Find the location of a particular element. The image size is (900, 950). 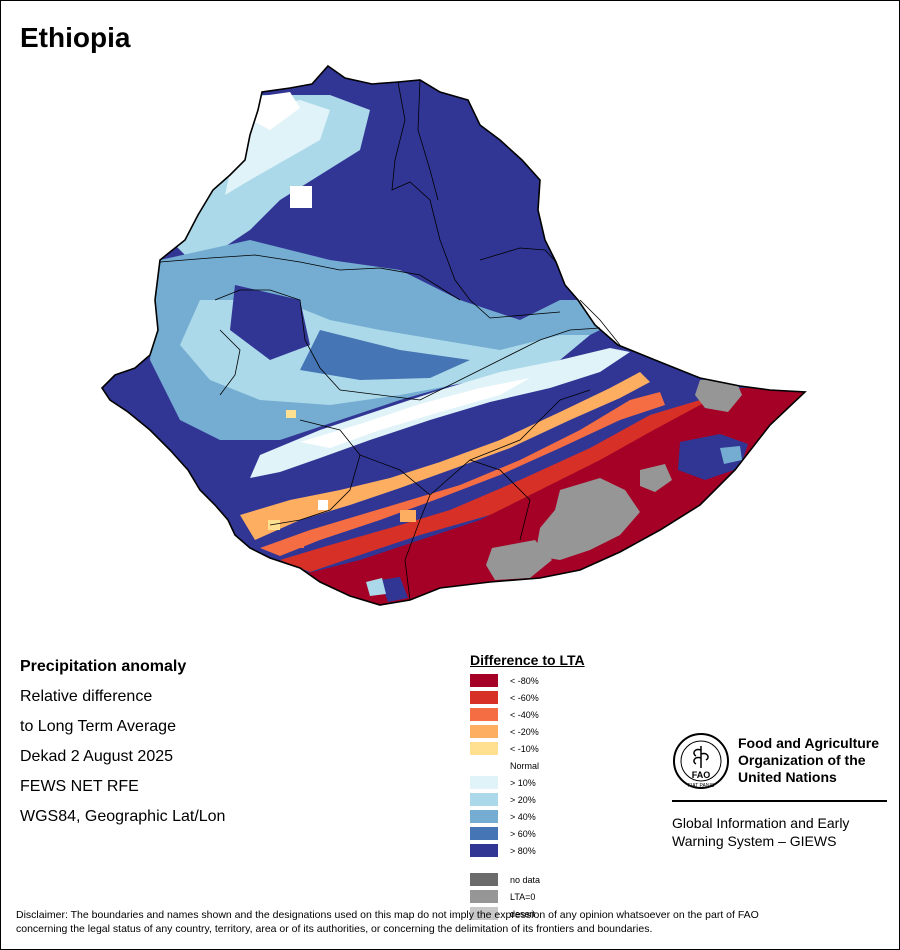

legend-item: > 10% is located at coordinates (527, 782).